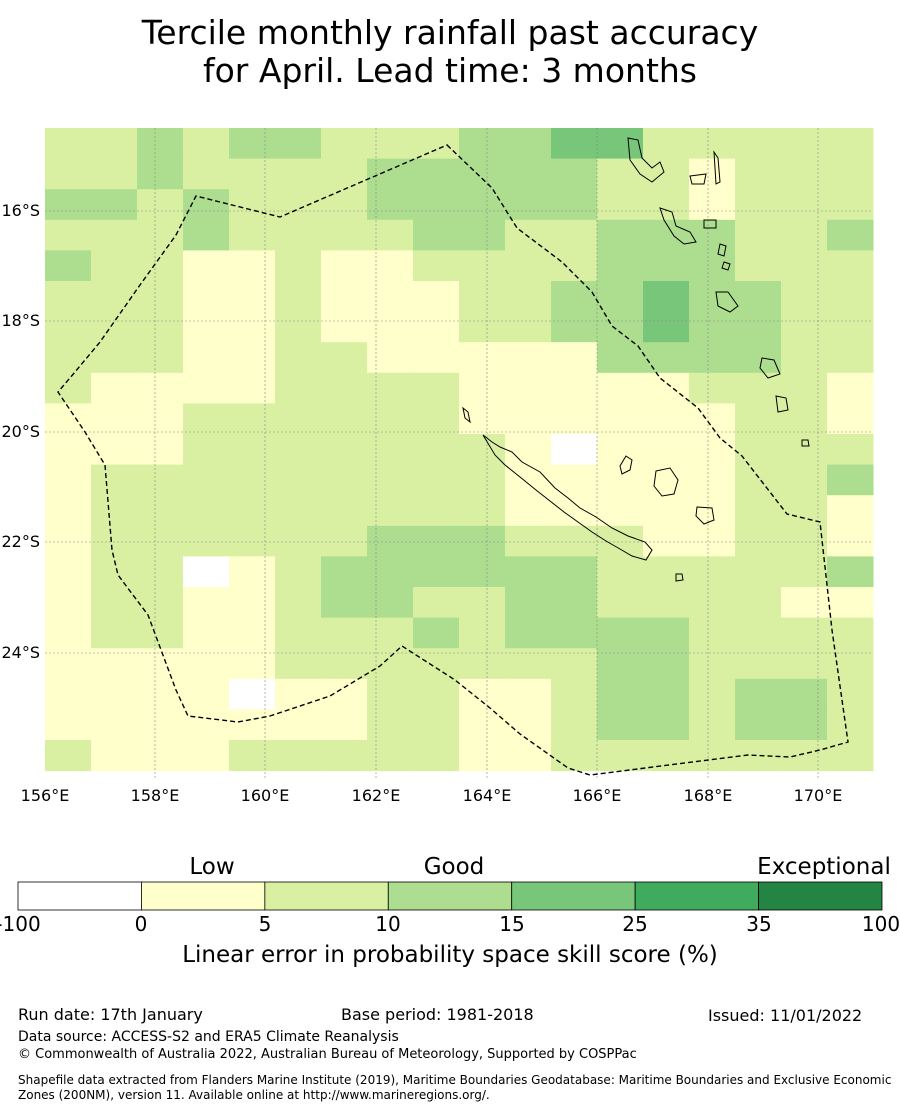  Describe the element at coordinates (597, 795) in the screenshot. I see `lon-tick-166e: 166°E` at that location.